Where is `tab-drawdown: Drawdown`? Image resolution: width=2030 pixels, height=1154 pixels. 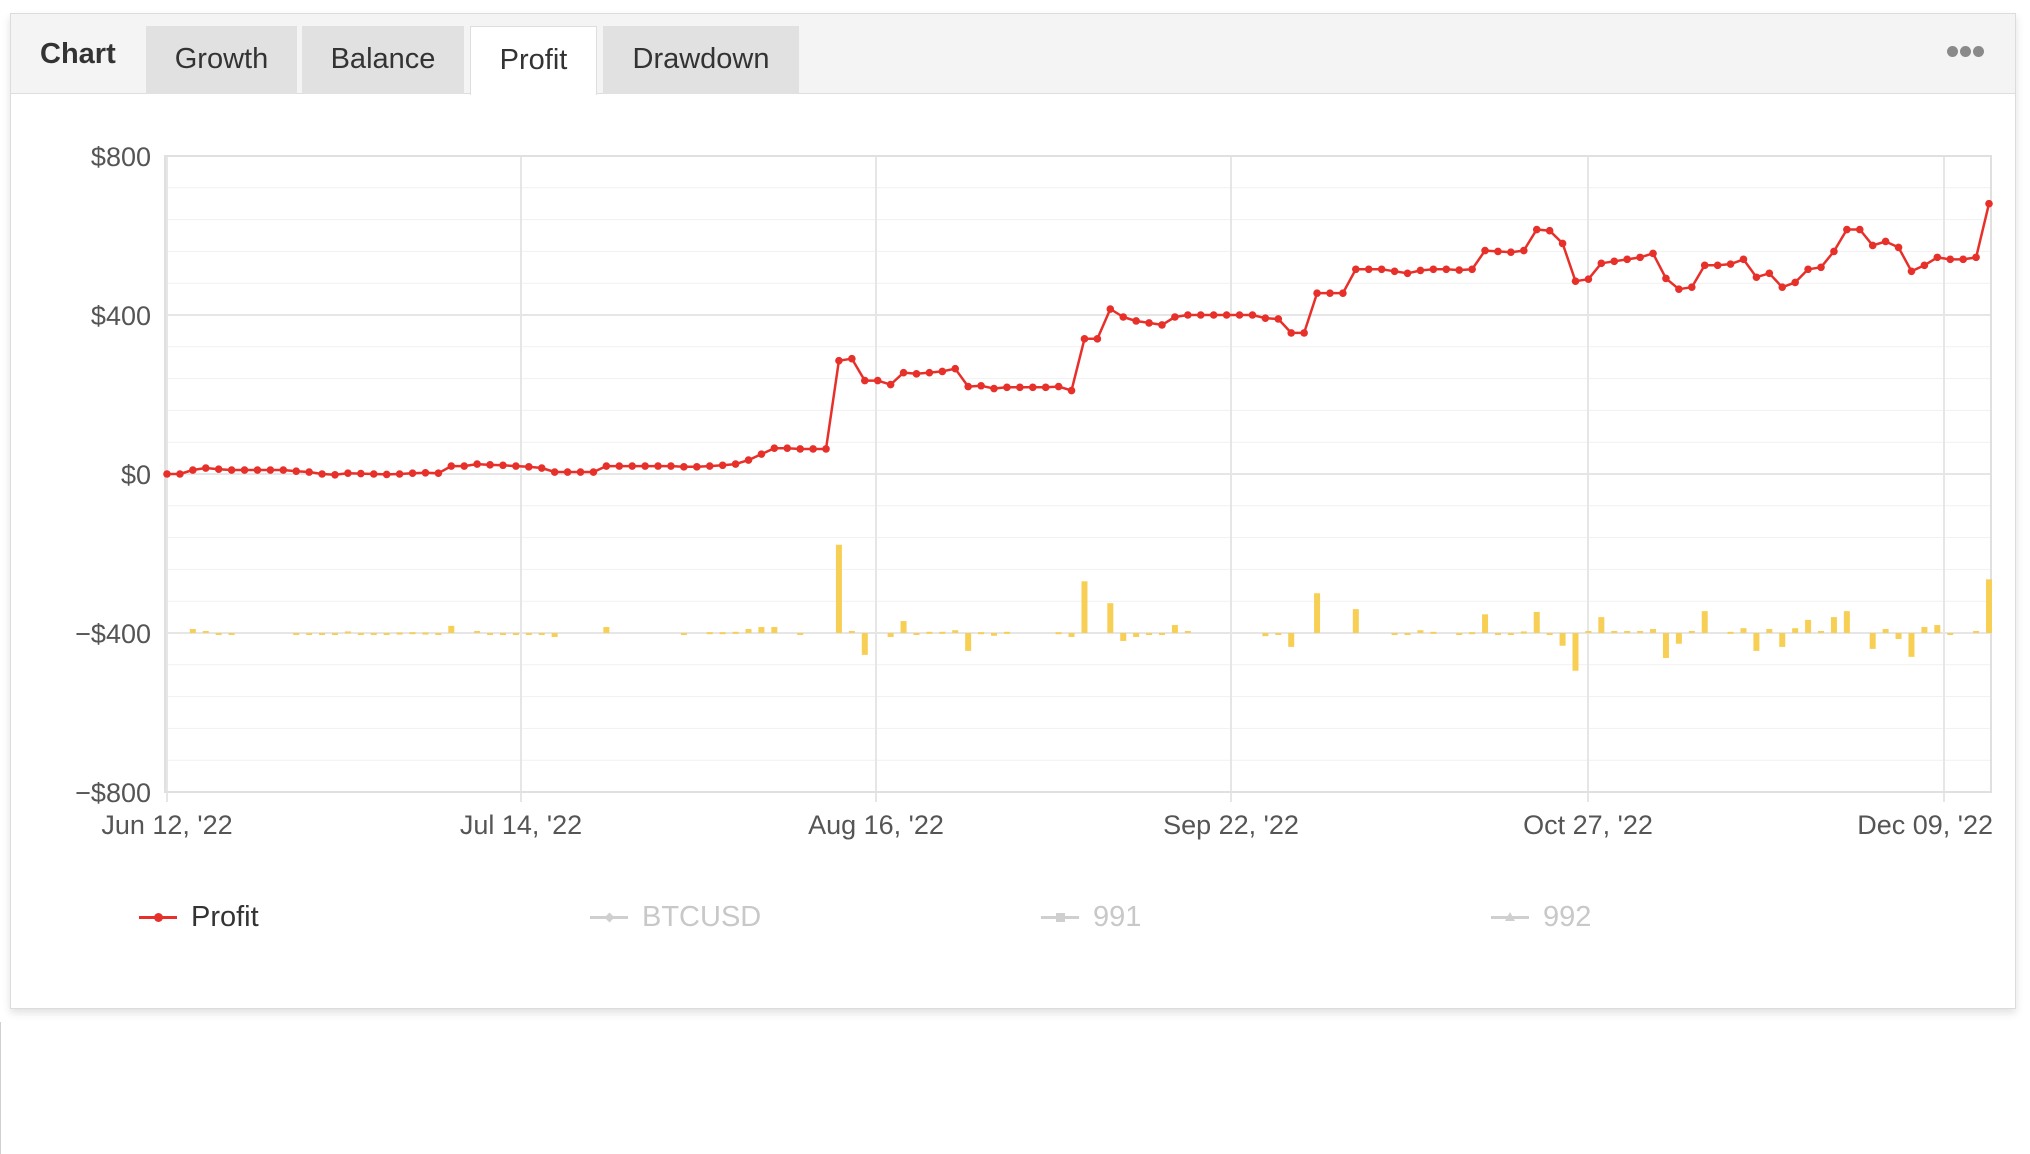
tab-drawdown: Drawdown is located at coordinates (701, 60).